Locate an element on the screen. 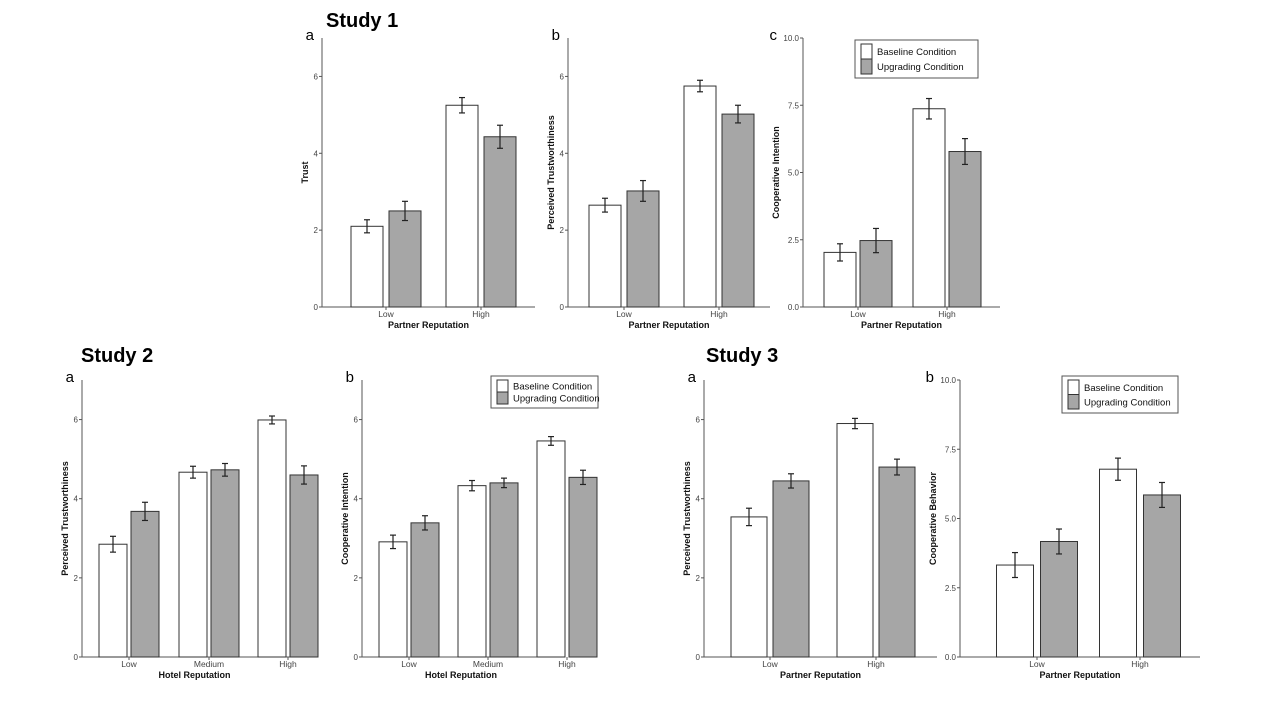 The image size is (1269, 714). y-axis-label: Cooperative Behavior is located at coordinates (933, 518).